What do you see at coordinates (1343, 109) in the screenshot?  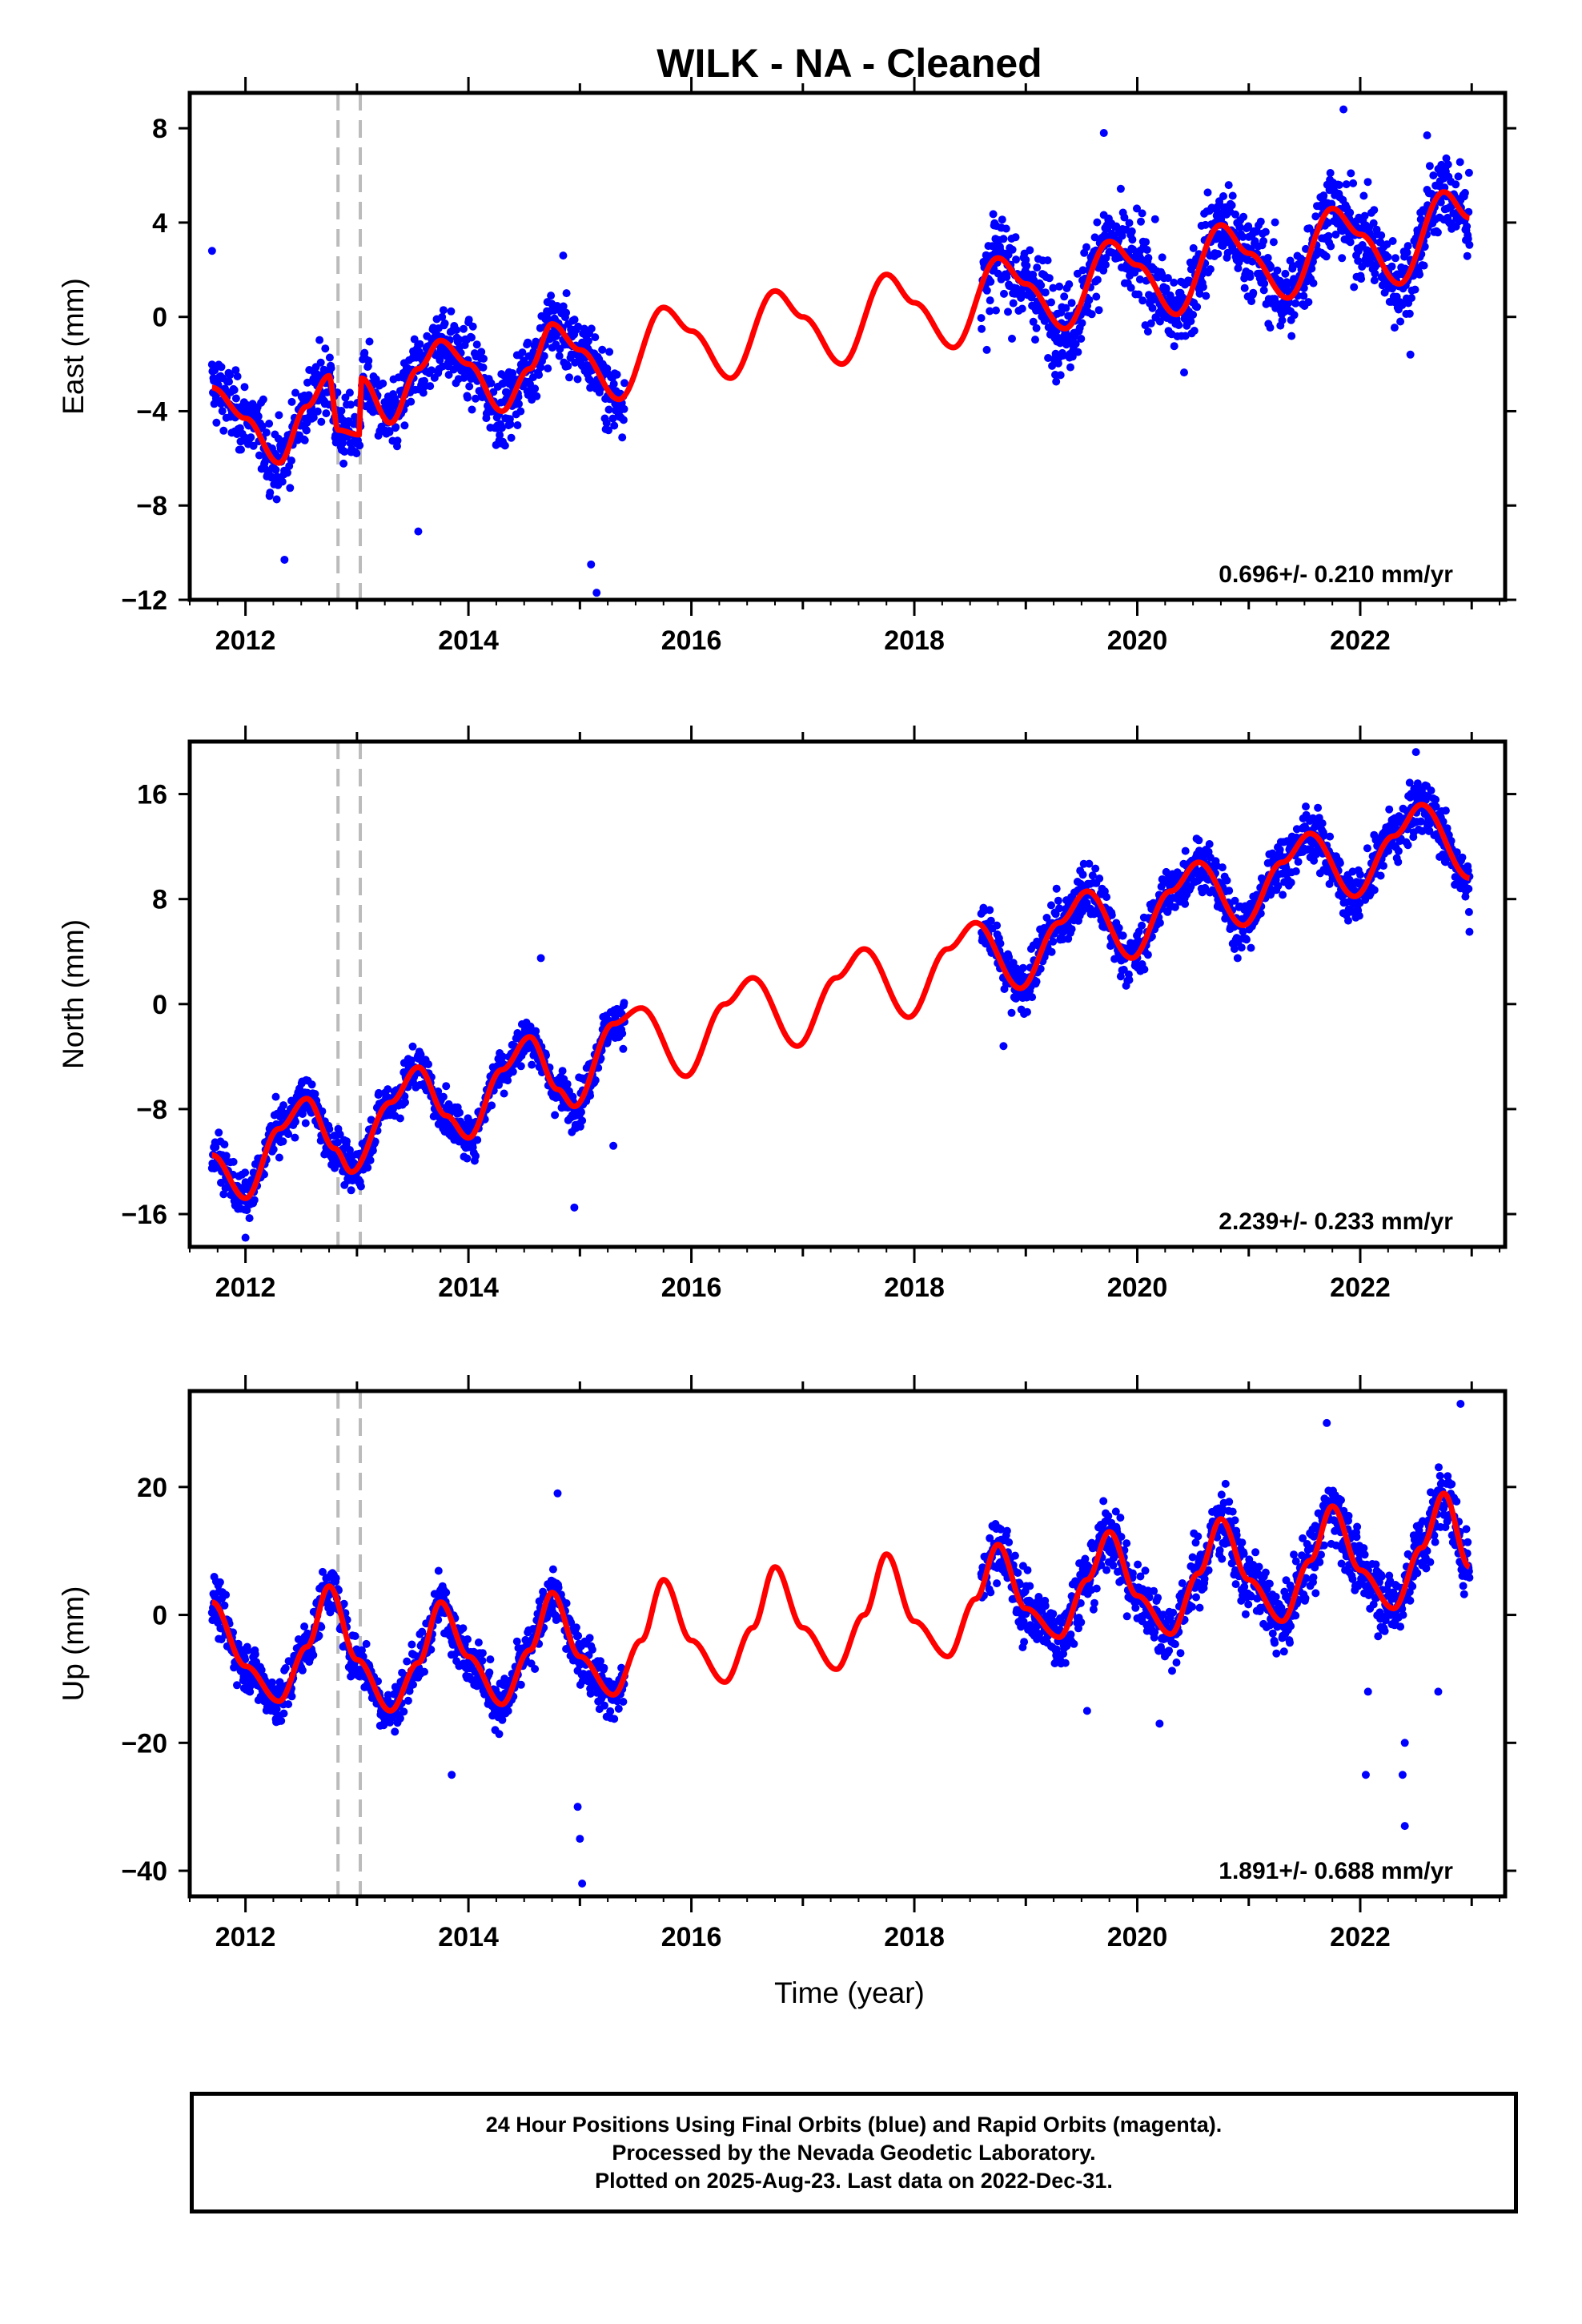 I see `east-outlier-point` at bounding box center [1343, 109].